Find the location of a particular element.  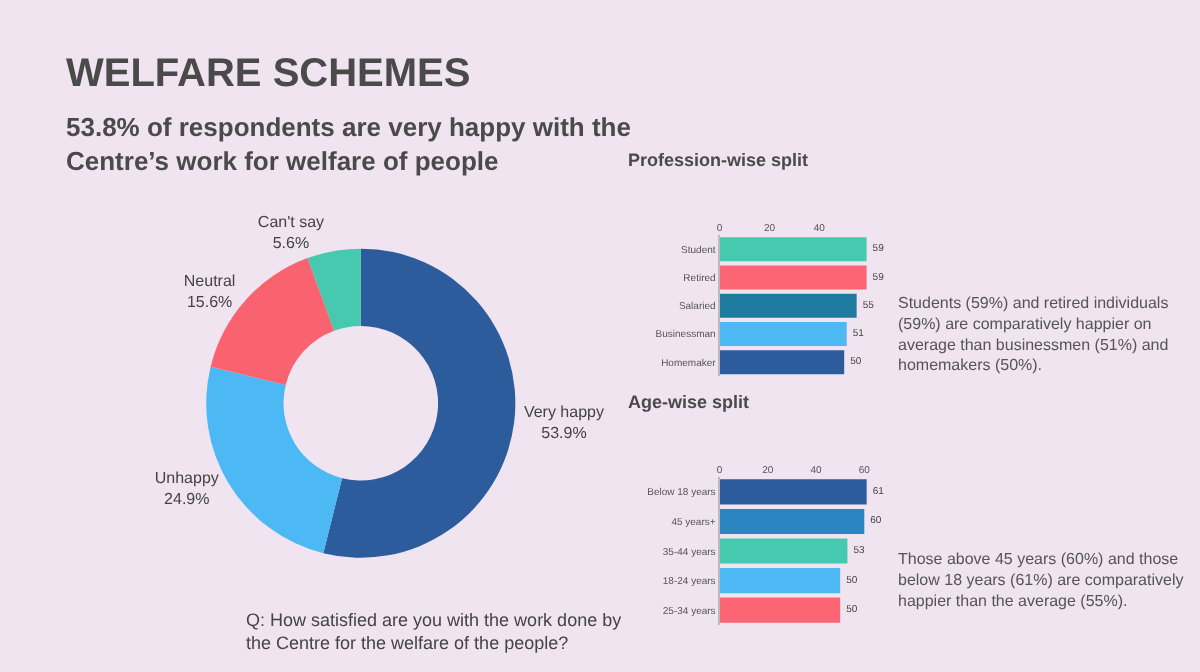

slice-label: Very happy is located at coordinates (563, 411).